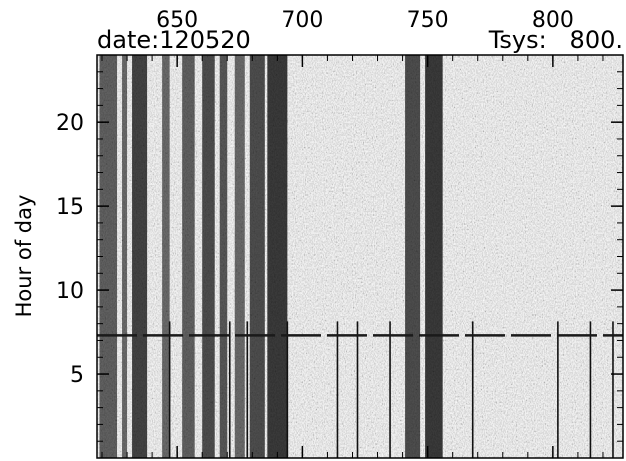 Image resolution: width=626 pixels, height=461 pixels. What do you see at coordinates (174, 40) in the screenshot?
I see `date-label: date:120520` at bounding box center [174, 40].